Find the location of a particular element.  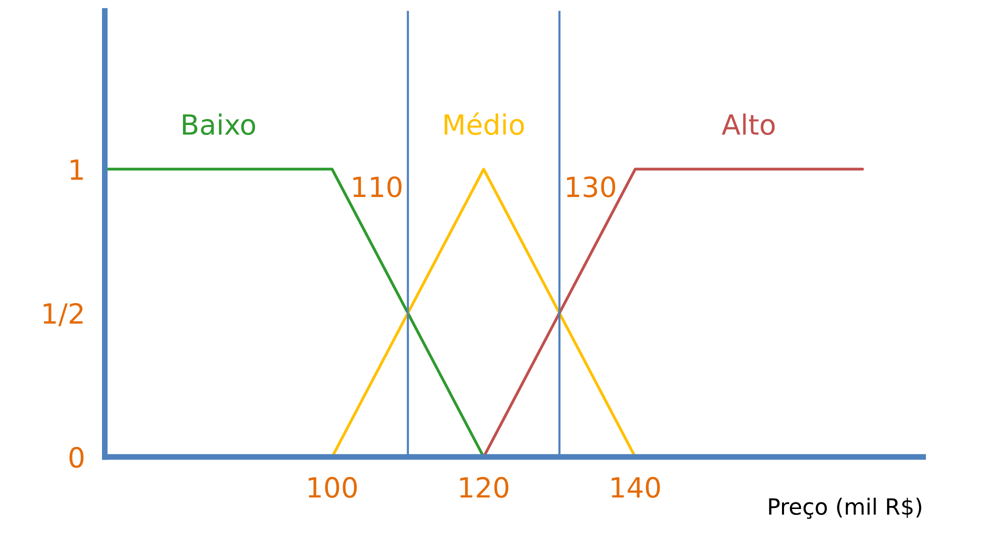

y-tick-label: 1/2 is located at coordinates (63, 314).